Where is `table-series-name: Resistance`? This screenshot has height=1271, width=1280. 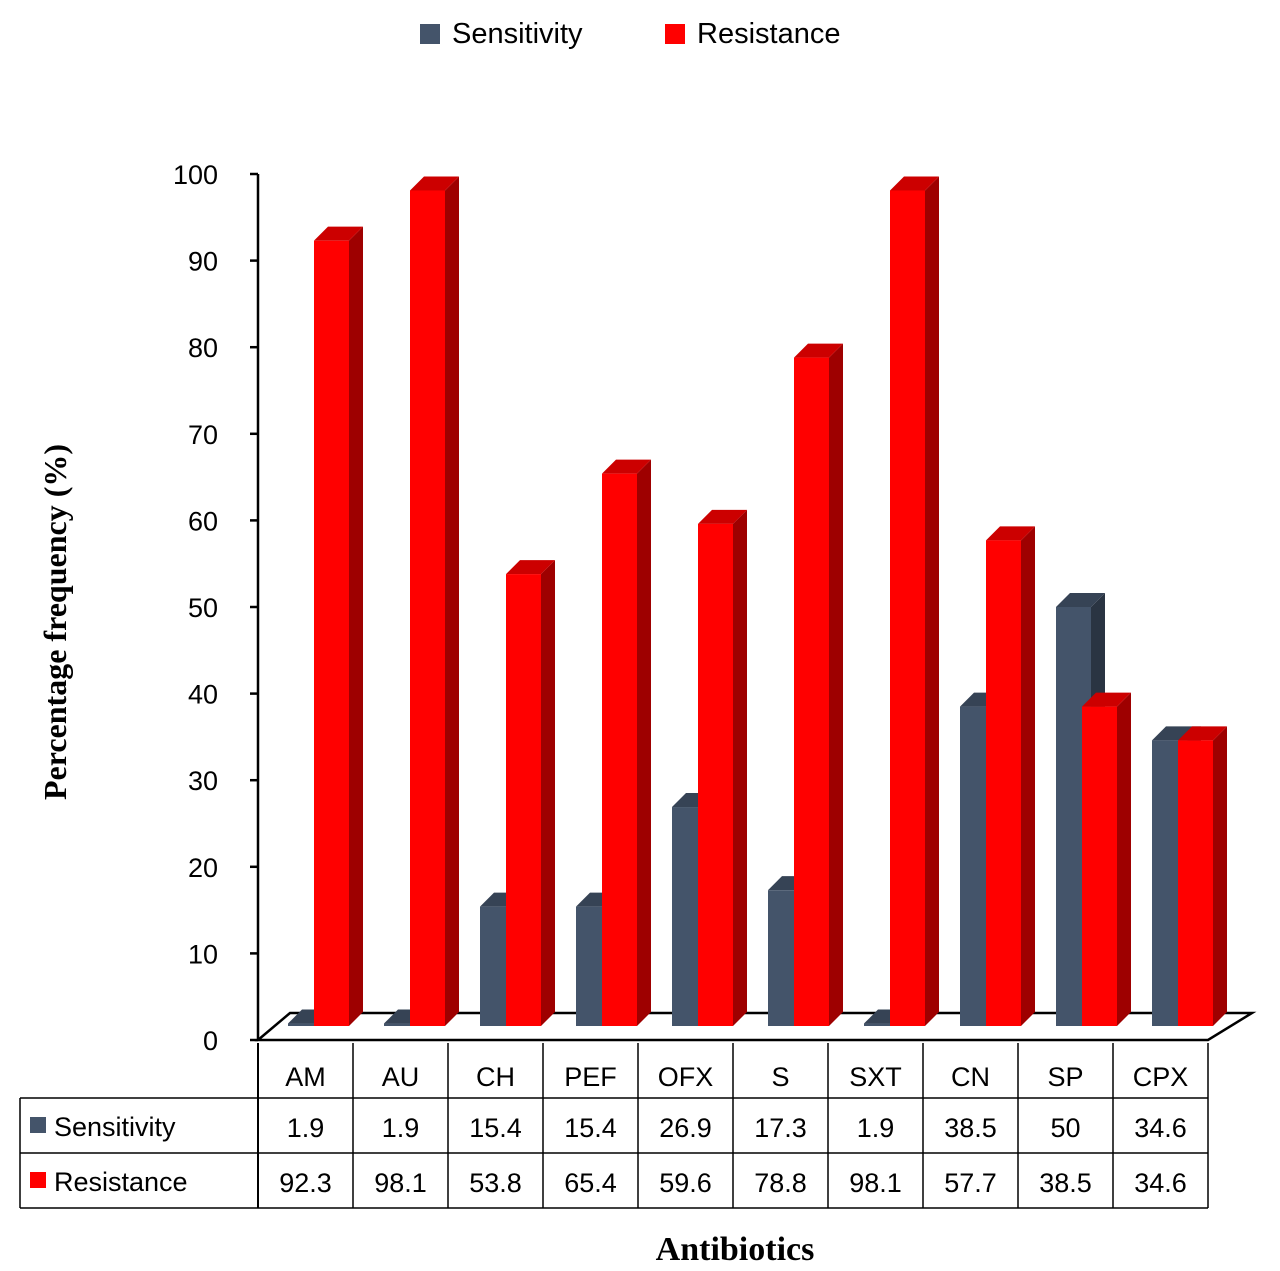
table-series-name: Resistance is located at coordinates (121, 1182).